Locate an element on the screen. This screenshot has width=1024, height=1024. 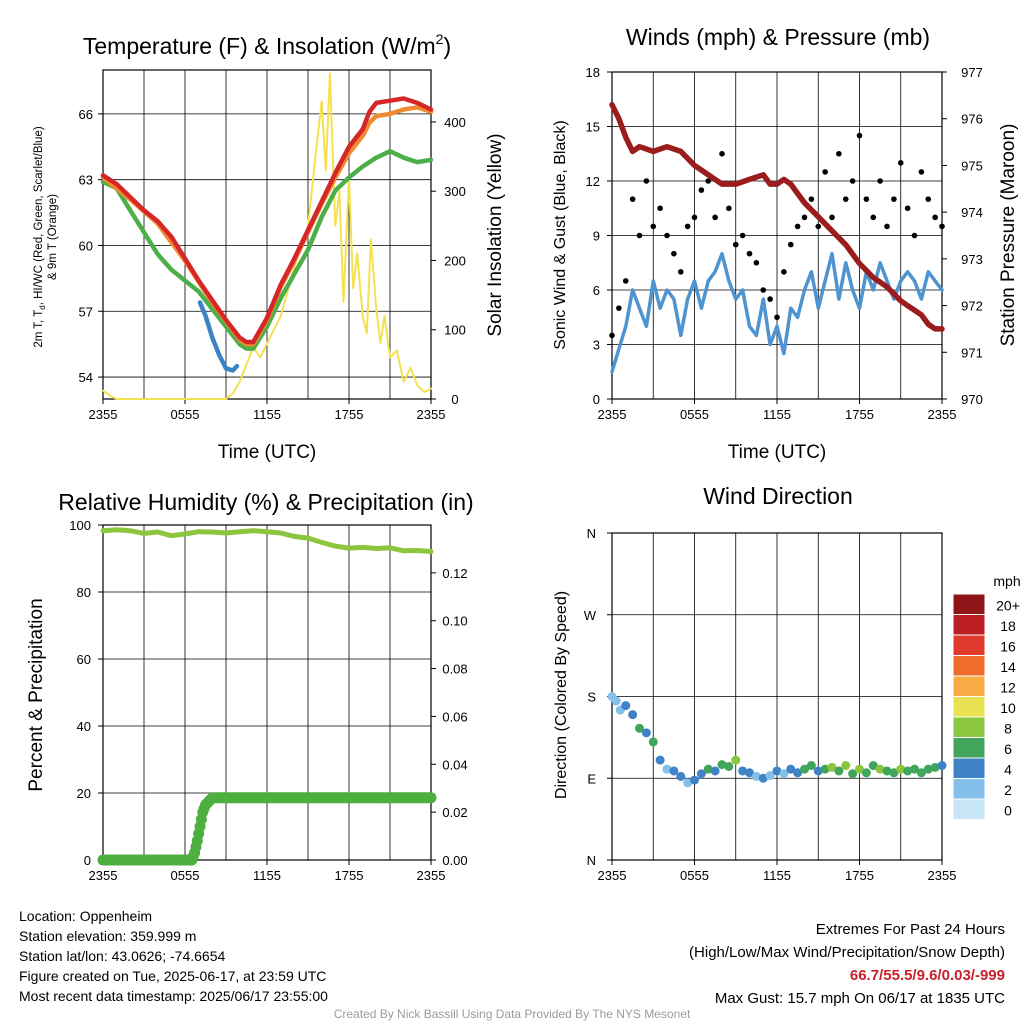
legend-label: 20+ is located at coordinates (1008, 606).